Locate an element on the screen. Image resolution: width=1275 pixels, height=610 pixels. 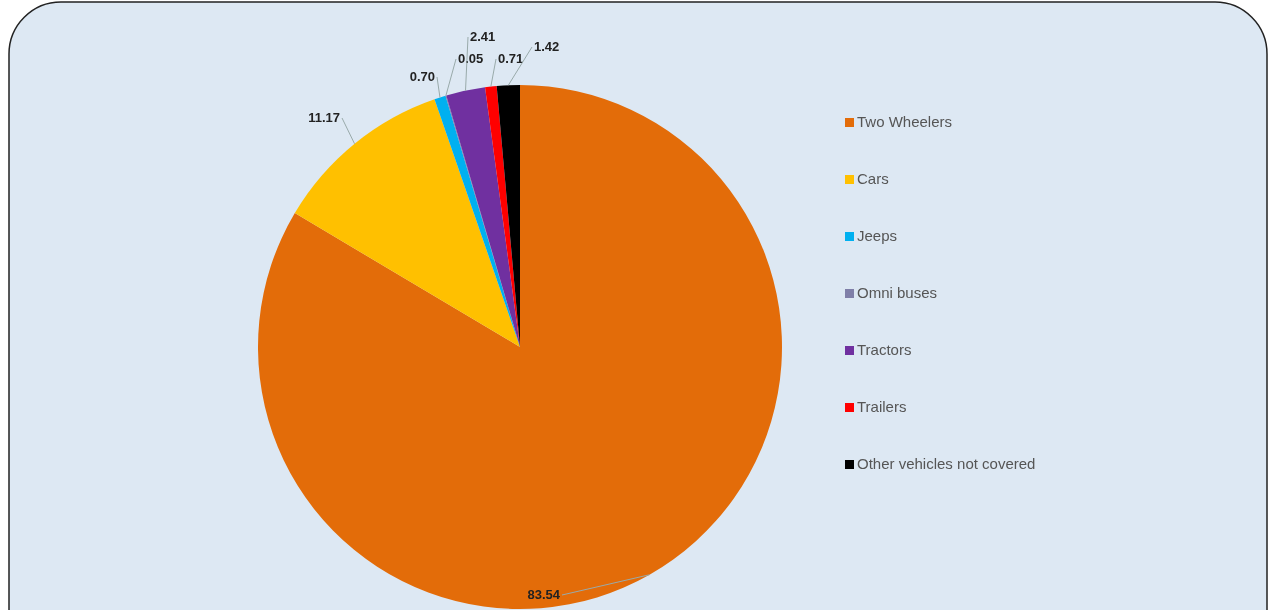
data-label: 1.42 is located at coordinates (547, 46).